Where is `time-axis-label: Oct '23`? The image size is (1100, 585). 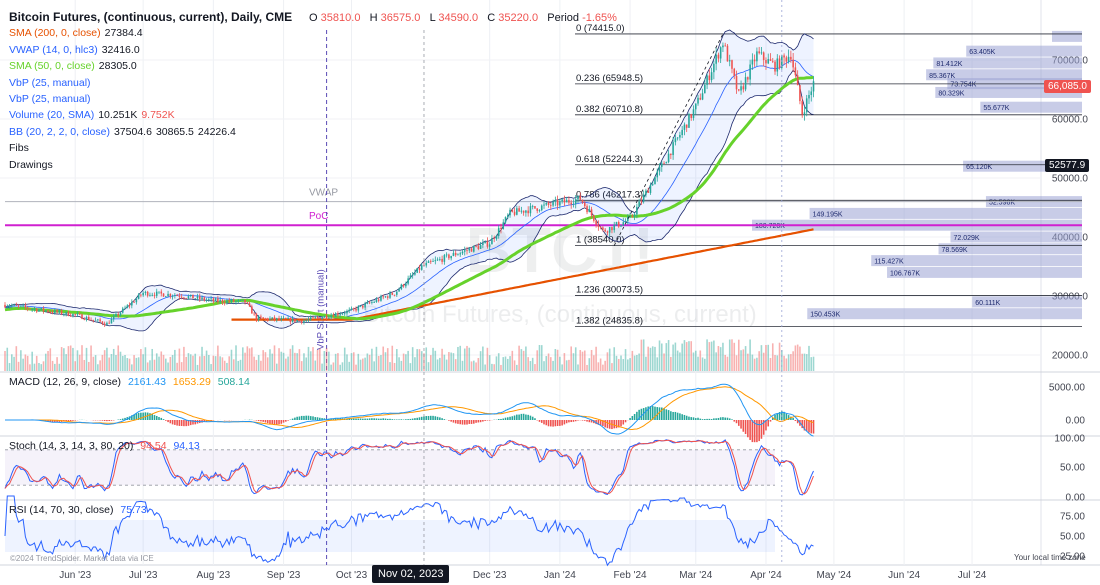 time-axis-label: Oct '23 is located at coordinates (352, 575).